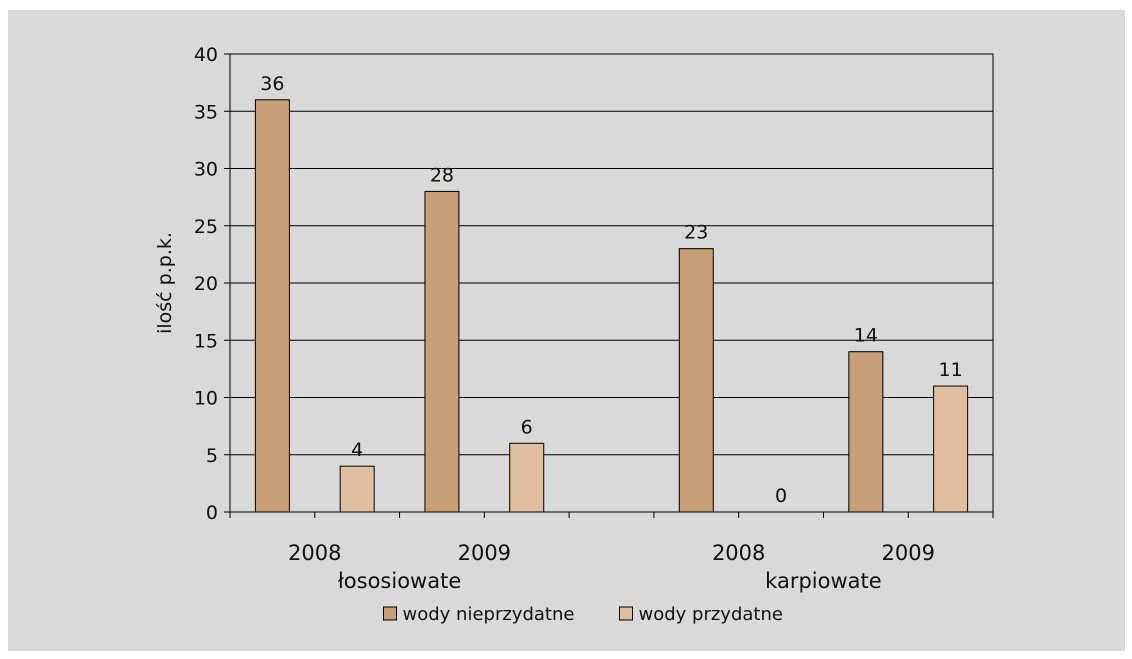 This screenshot has width=1132, height=659. Describe the element at coordinates (212, 456) in the screenshot. I see `y-tick-label: 5` at that location.